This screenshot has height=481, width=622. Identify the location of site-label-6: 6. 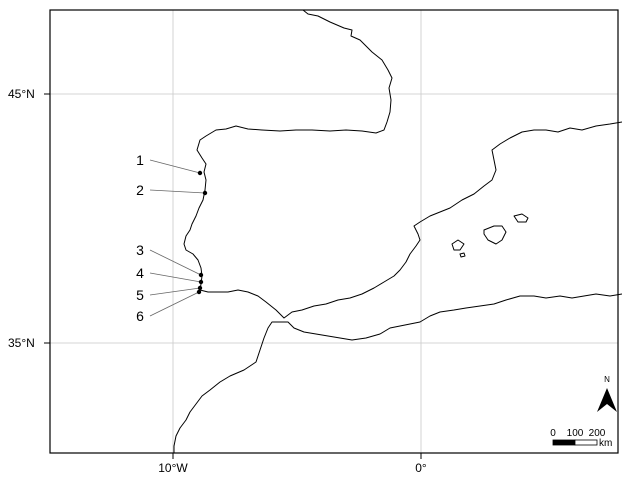
(140, 316).